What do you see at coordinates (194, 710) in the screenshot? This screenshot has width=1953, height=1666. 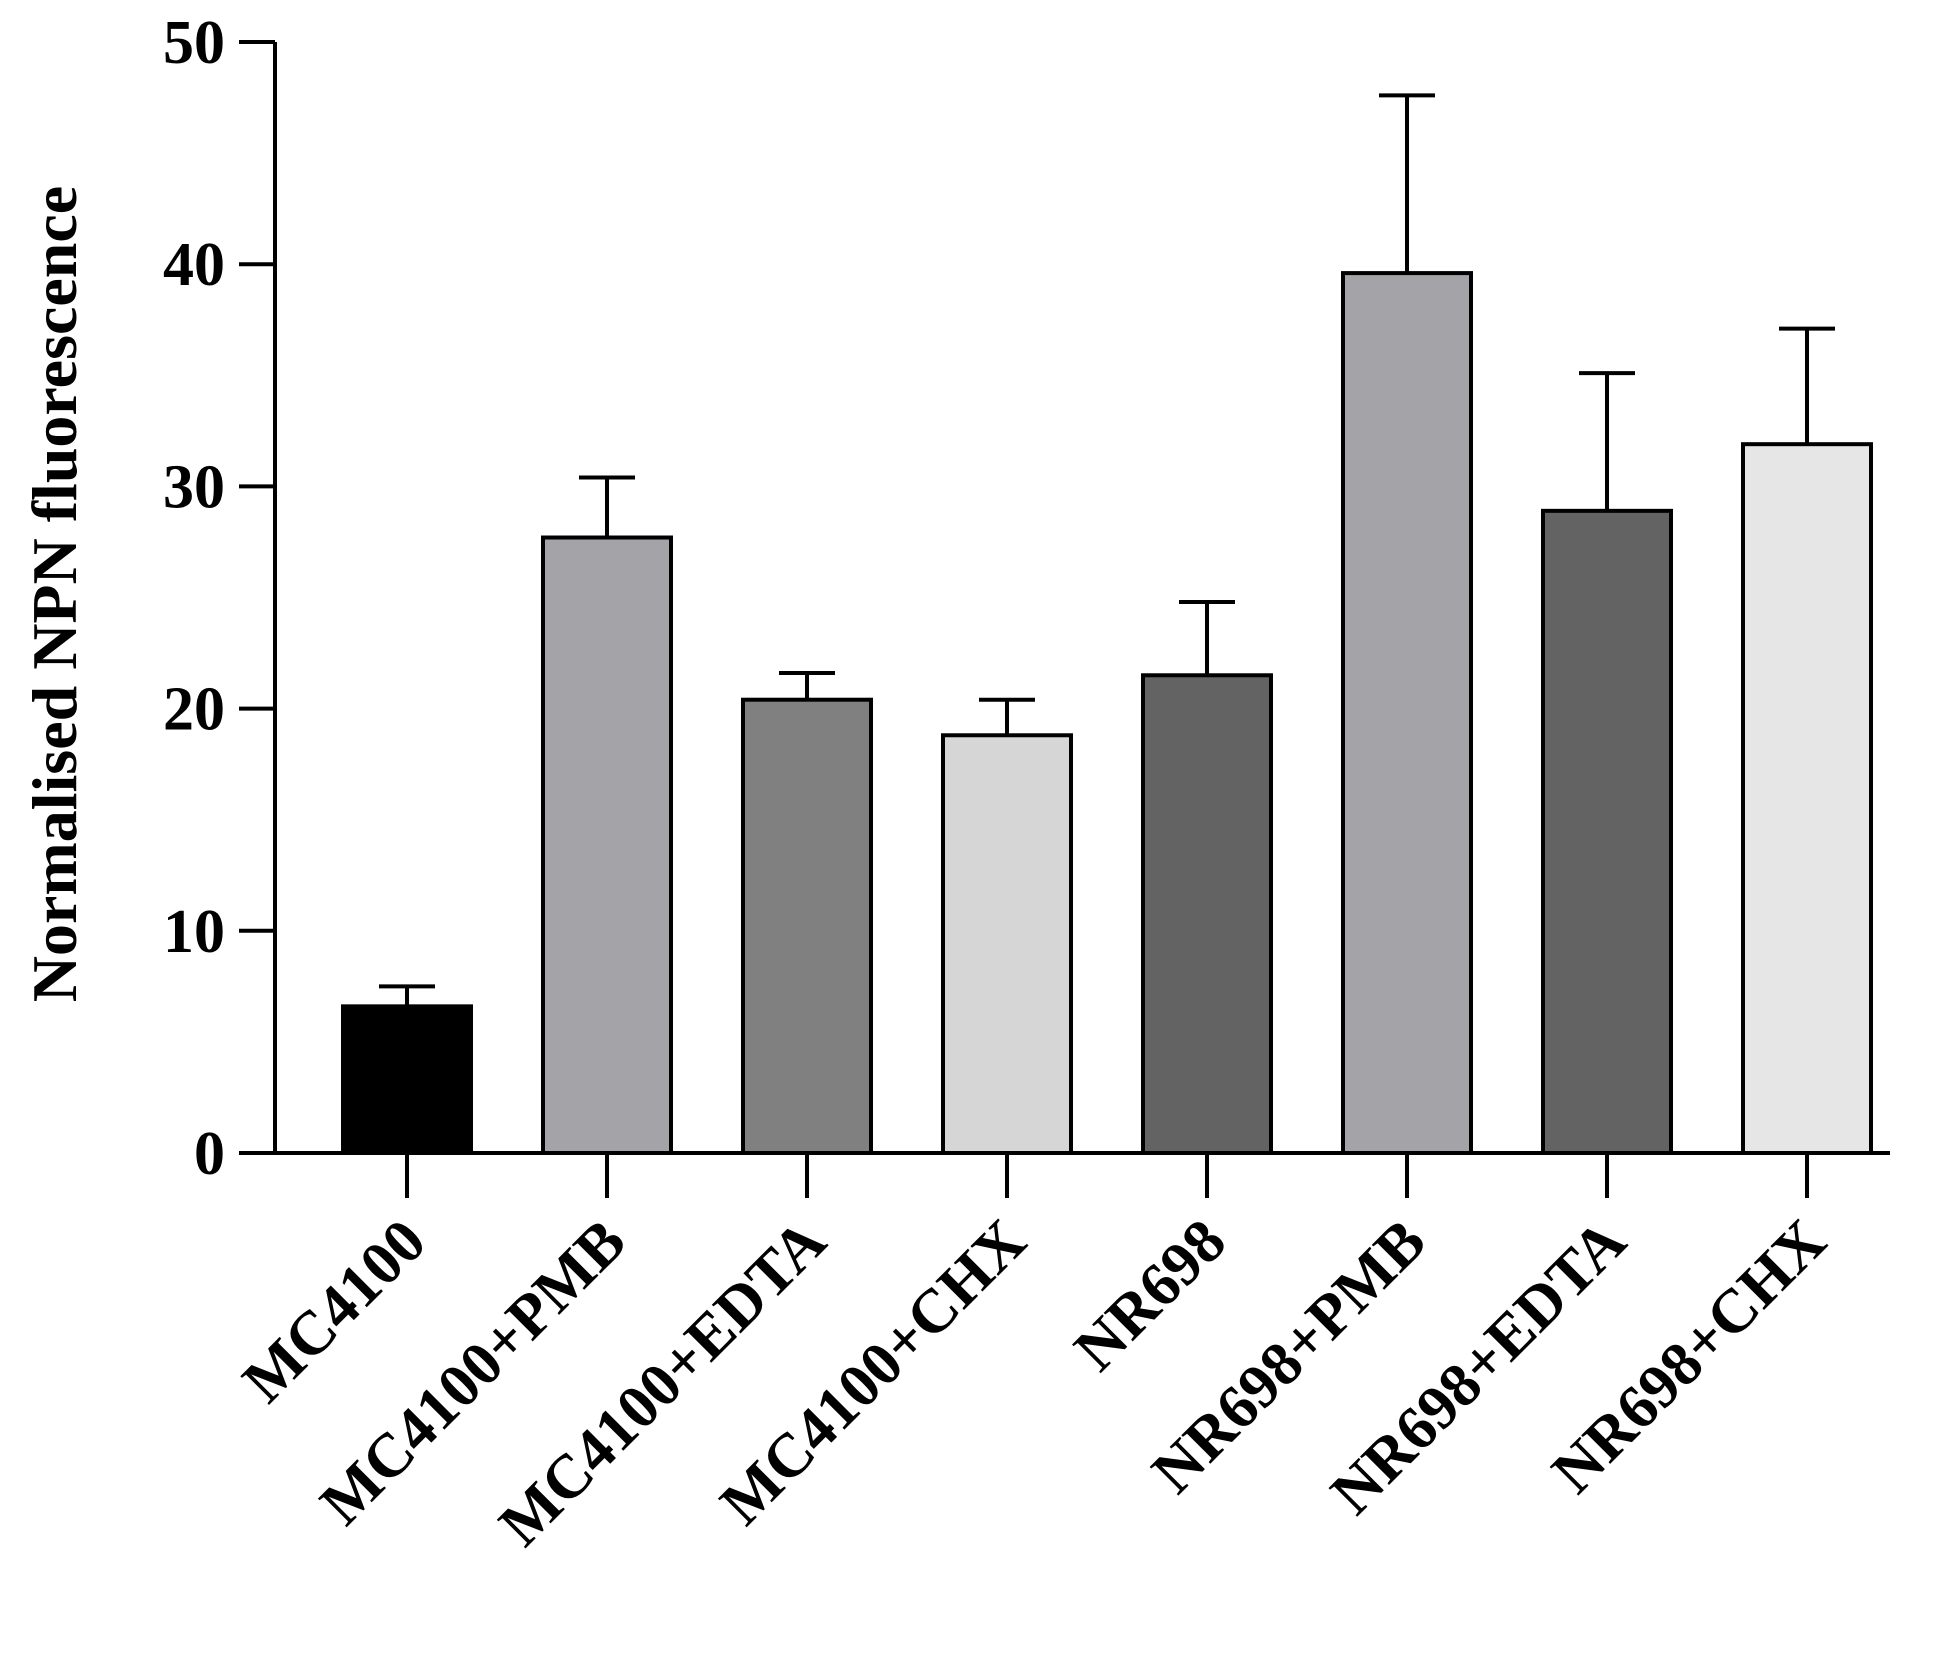 I see `y-tick-label: 20` at bounding box center [194, 710].